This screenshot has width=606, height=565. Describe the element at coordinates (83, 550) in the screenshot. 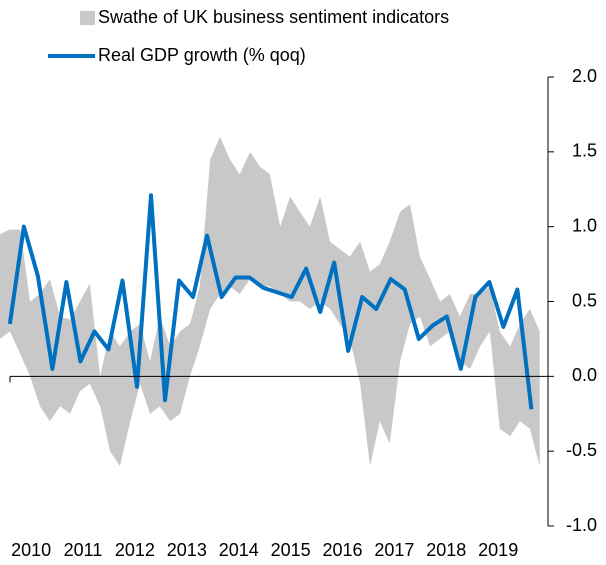

I see `x-tick-label: 2011` at that location.